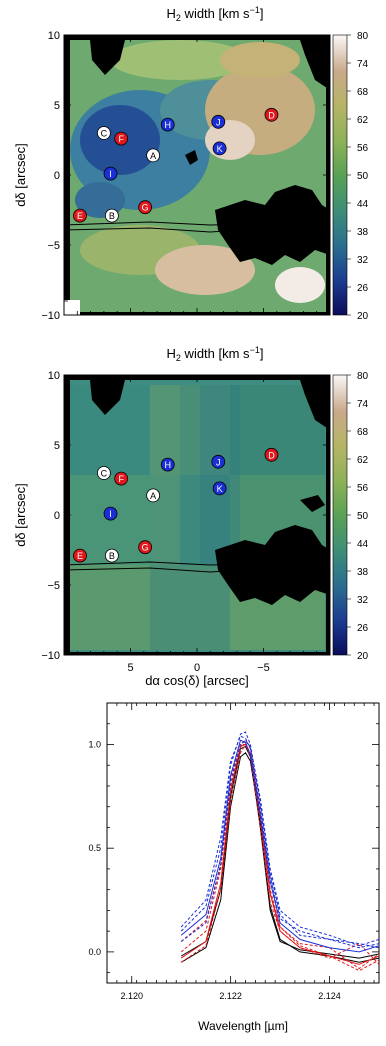 Image resolution: width=386 pixels, height=1046 pixels. Describe the element at coordinates (363, 64) in the screenshot. I see `colorbar-tick-label: 74` at that location.